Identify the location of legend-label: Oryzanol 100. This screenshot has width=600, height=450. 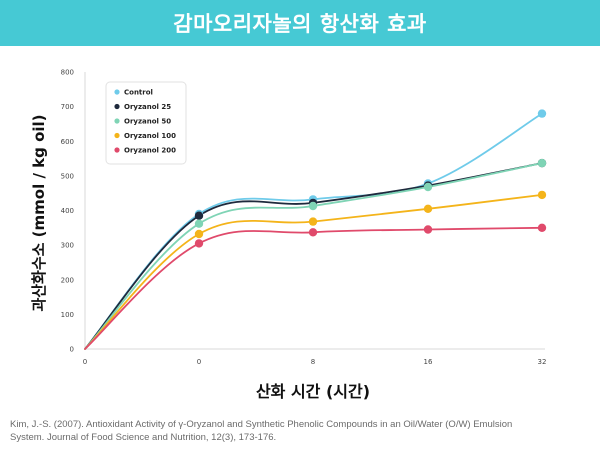
(150, 136).